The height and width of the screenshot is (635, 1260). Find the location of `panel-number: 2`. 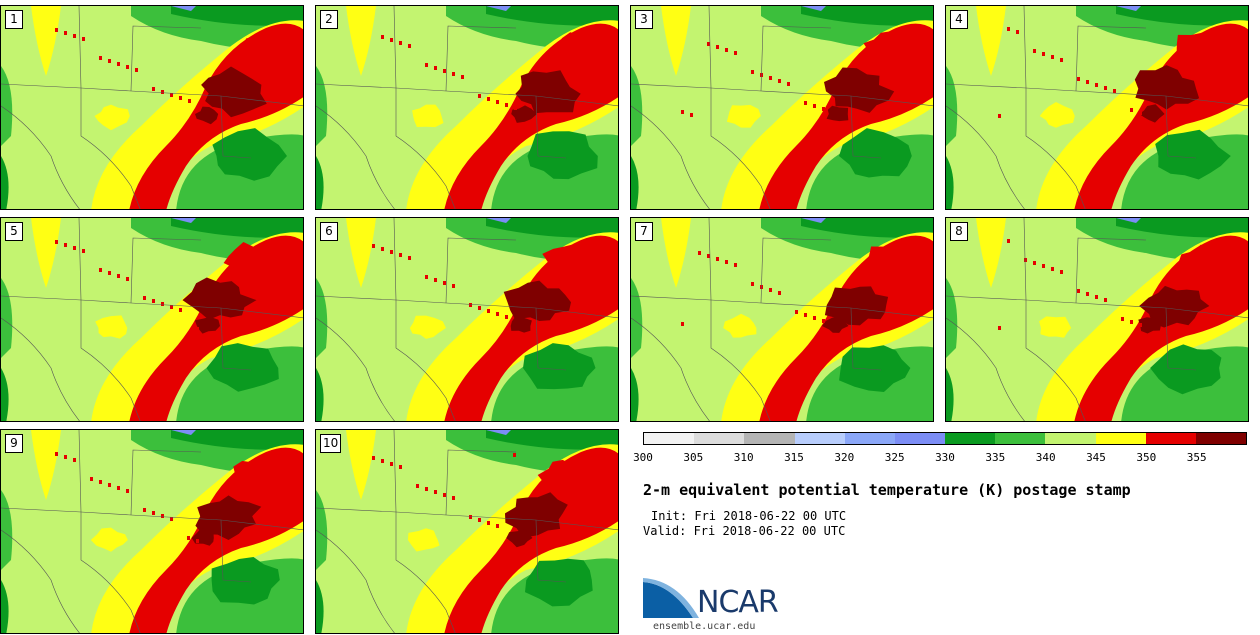

panel-number: 2 is located at coordinates (329, 19).